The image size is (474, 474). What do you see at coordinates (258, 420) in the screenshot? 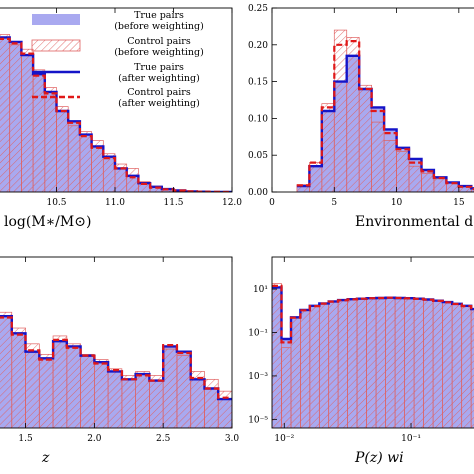
I see `y-tick-label: 10⁻⁵` at bounding box center [258, 420].